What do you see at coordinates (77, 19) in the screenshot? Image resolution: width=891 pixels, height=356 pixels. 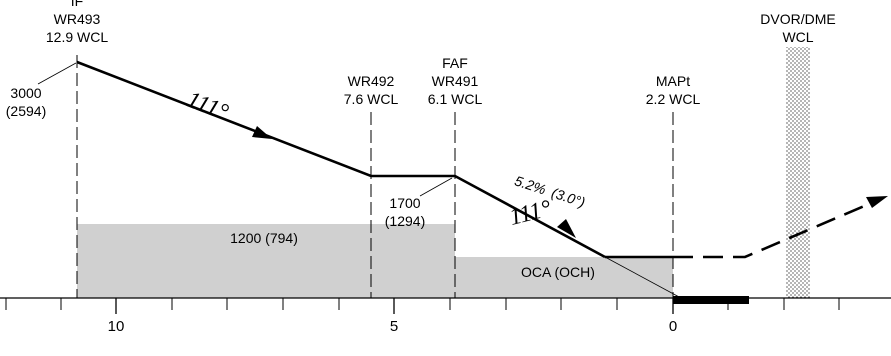 I see `if-name-label: WR493` at bounding box center [77, 19].